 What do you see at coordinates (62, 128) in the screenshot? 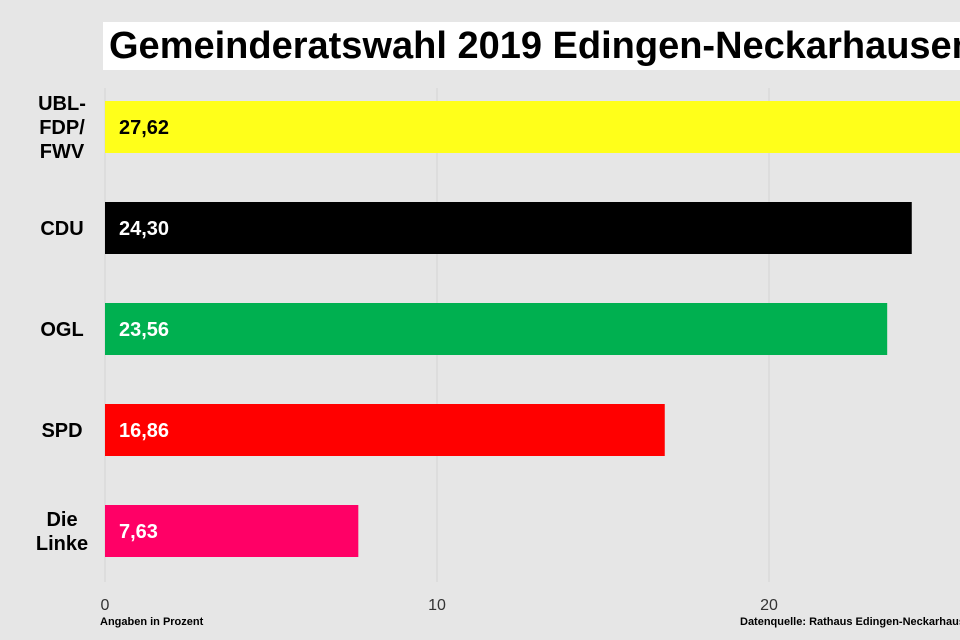
I see `category-label: UBL-FDP/FWV` at bounding box center [62, 128].